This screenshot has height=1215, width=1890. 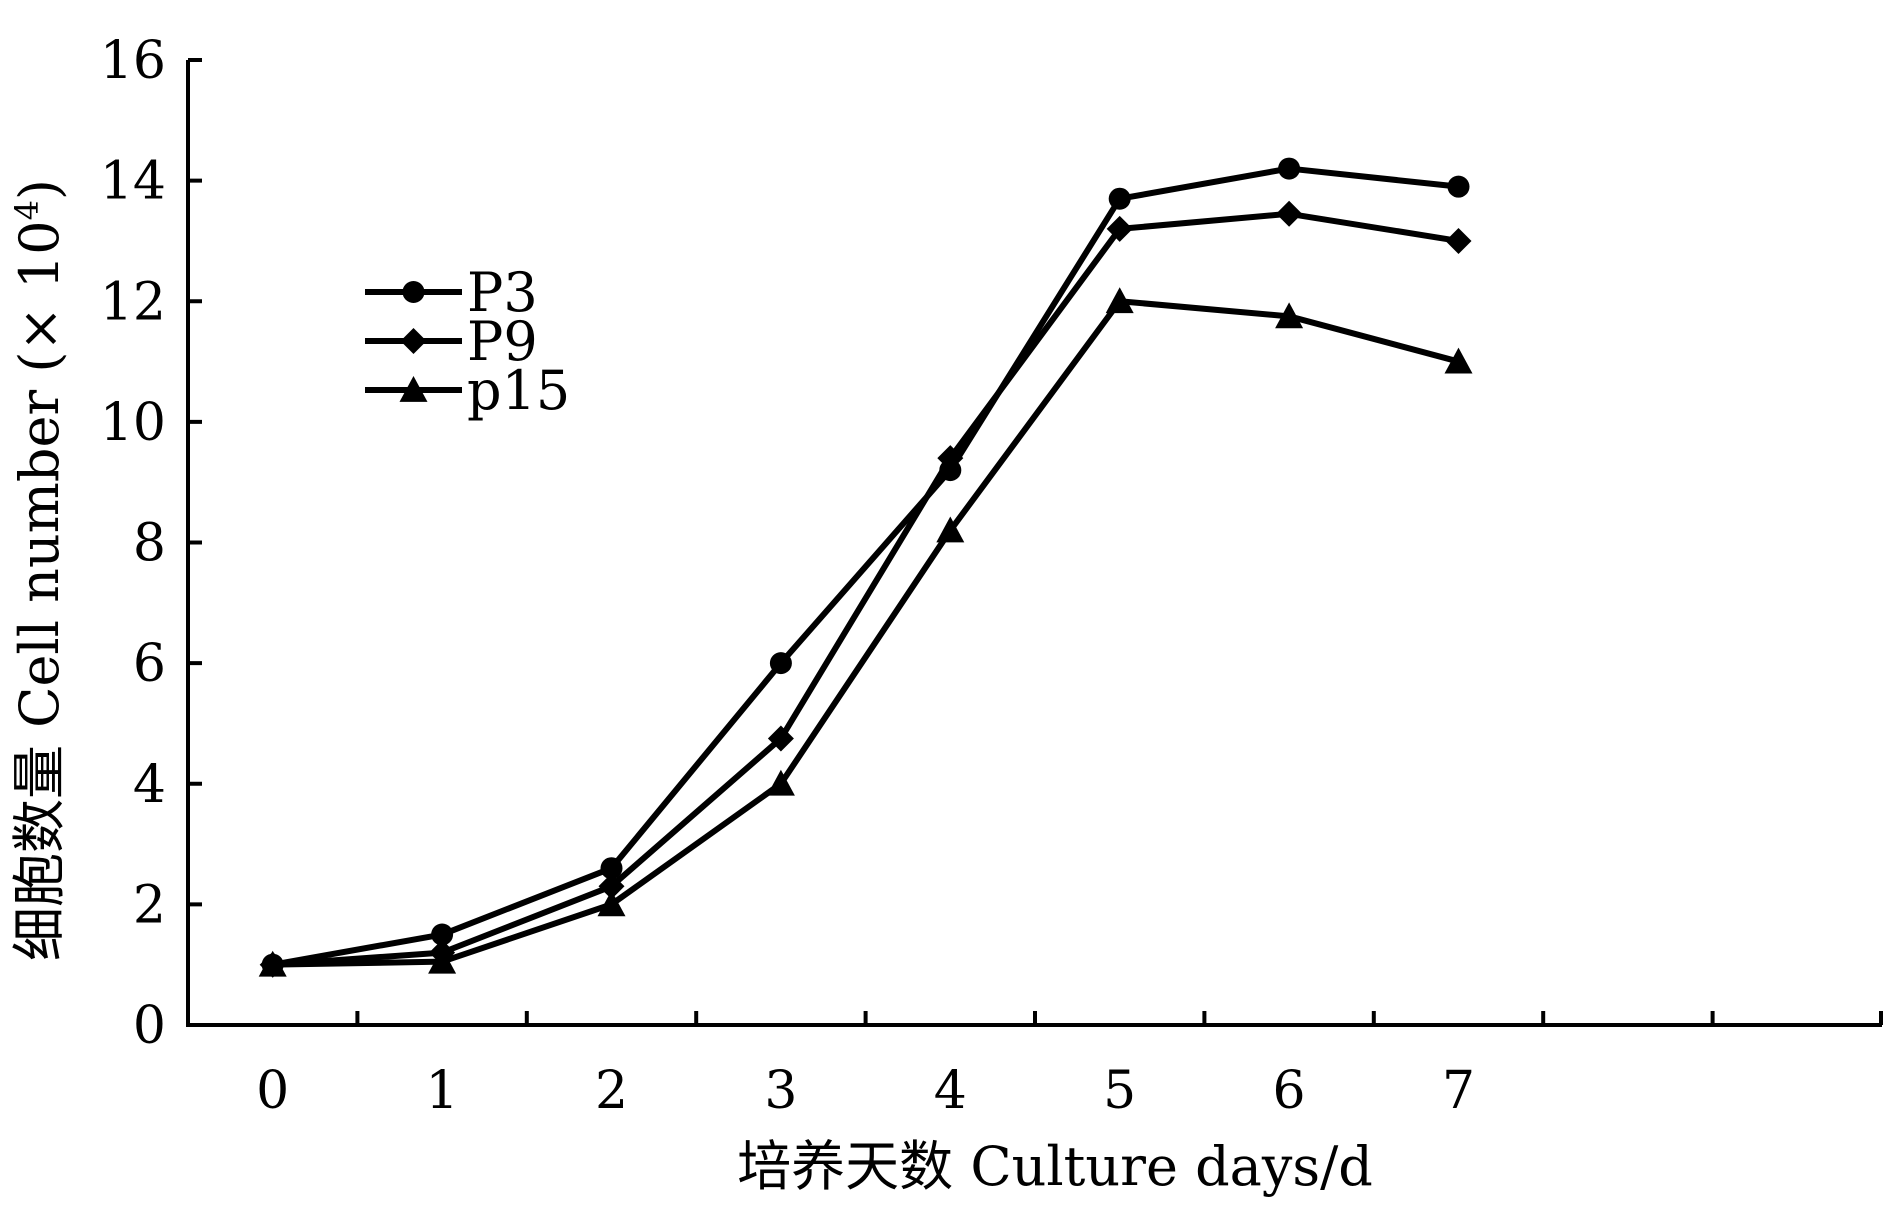 What do you see at coordinates (39, 590) in the screenshot?
I see `y-axis-title-main: 细胞数量 Cell number (× 10` at bounding box center [39, 590].